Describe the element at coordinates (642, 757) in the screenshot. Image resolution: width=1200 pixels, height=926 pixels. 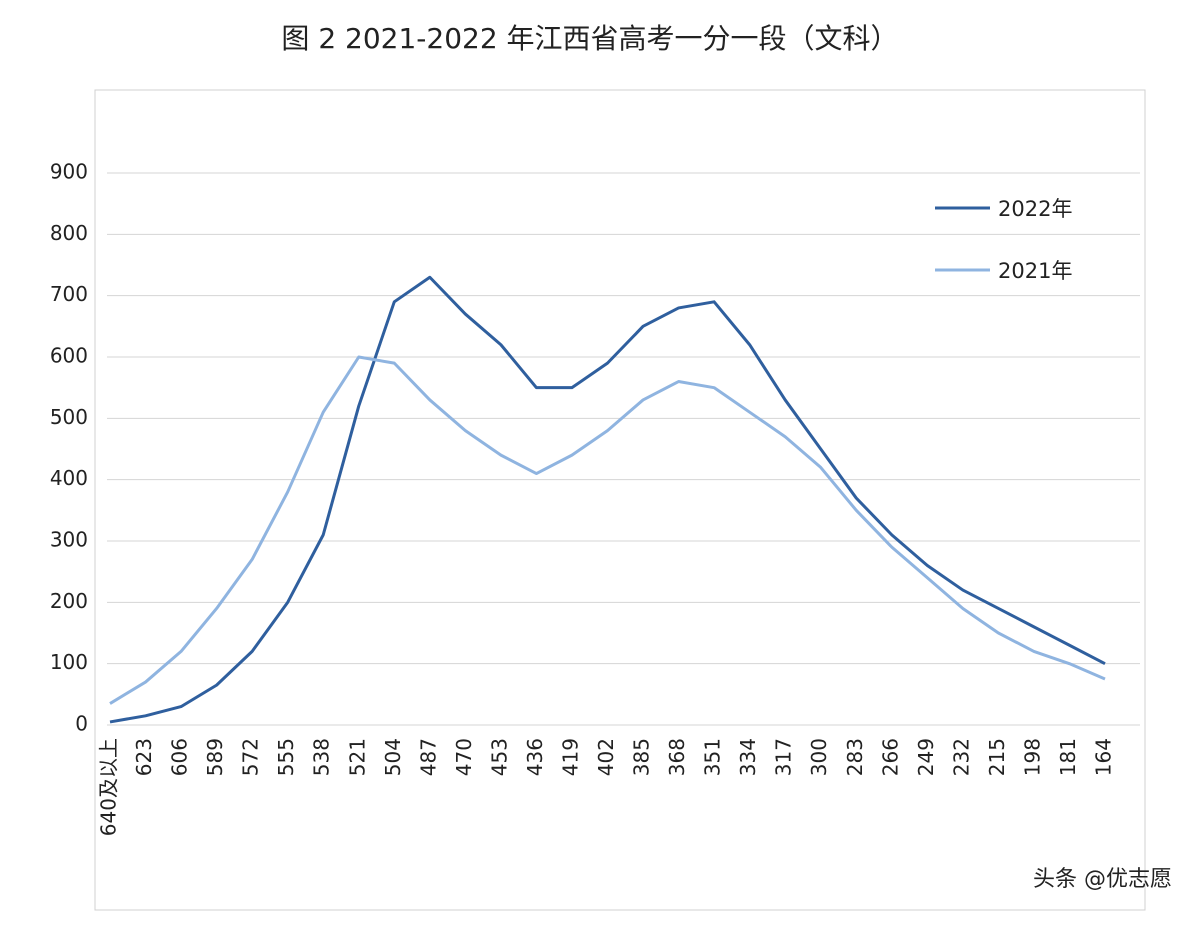
I see `x-tick-label: 385` at that location.